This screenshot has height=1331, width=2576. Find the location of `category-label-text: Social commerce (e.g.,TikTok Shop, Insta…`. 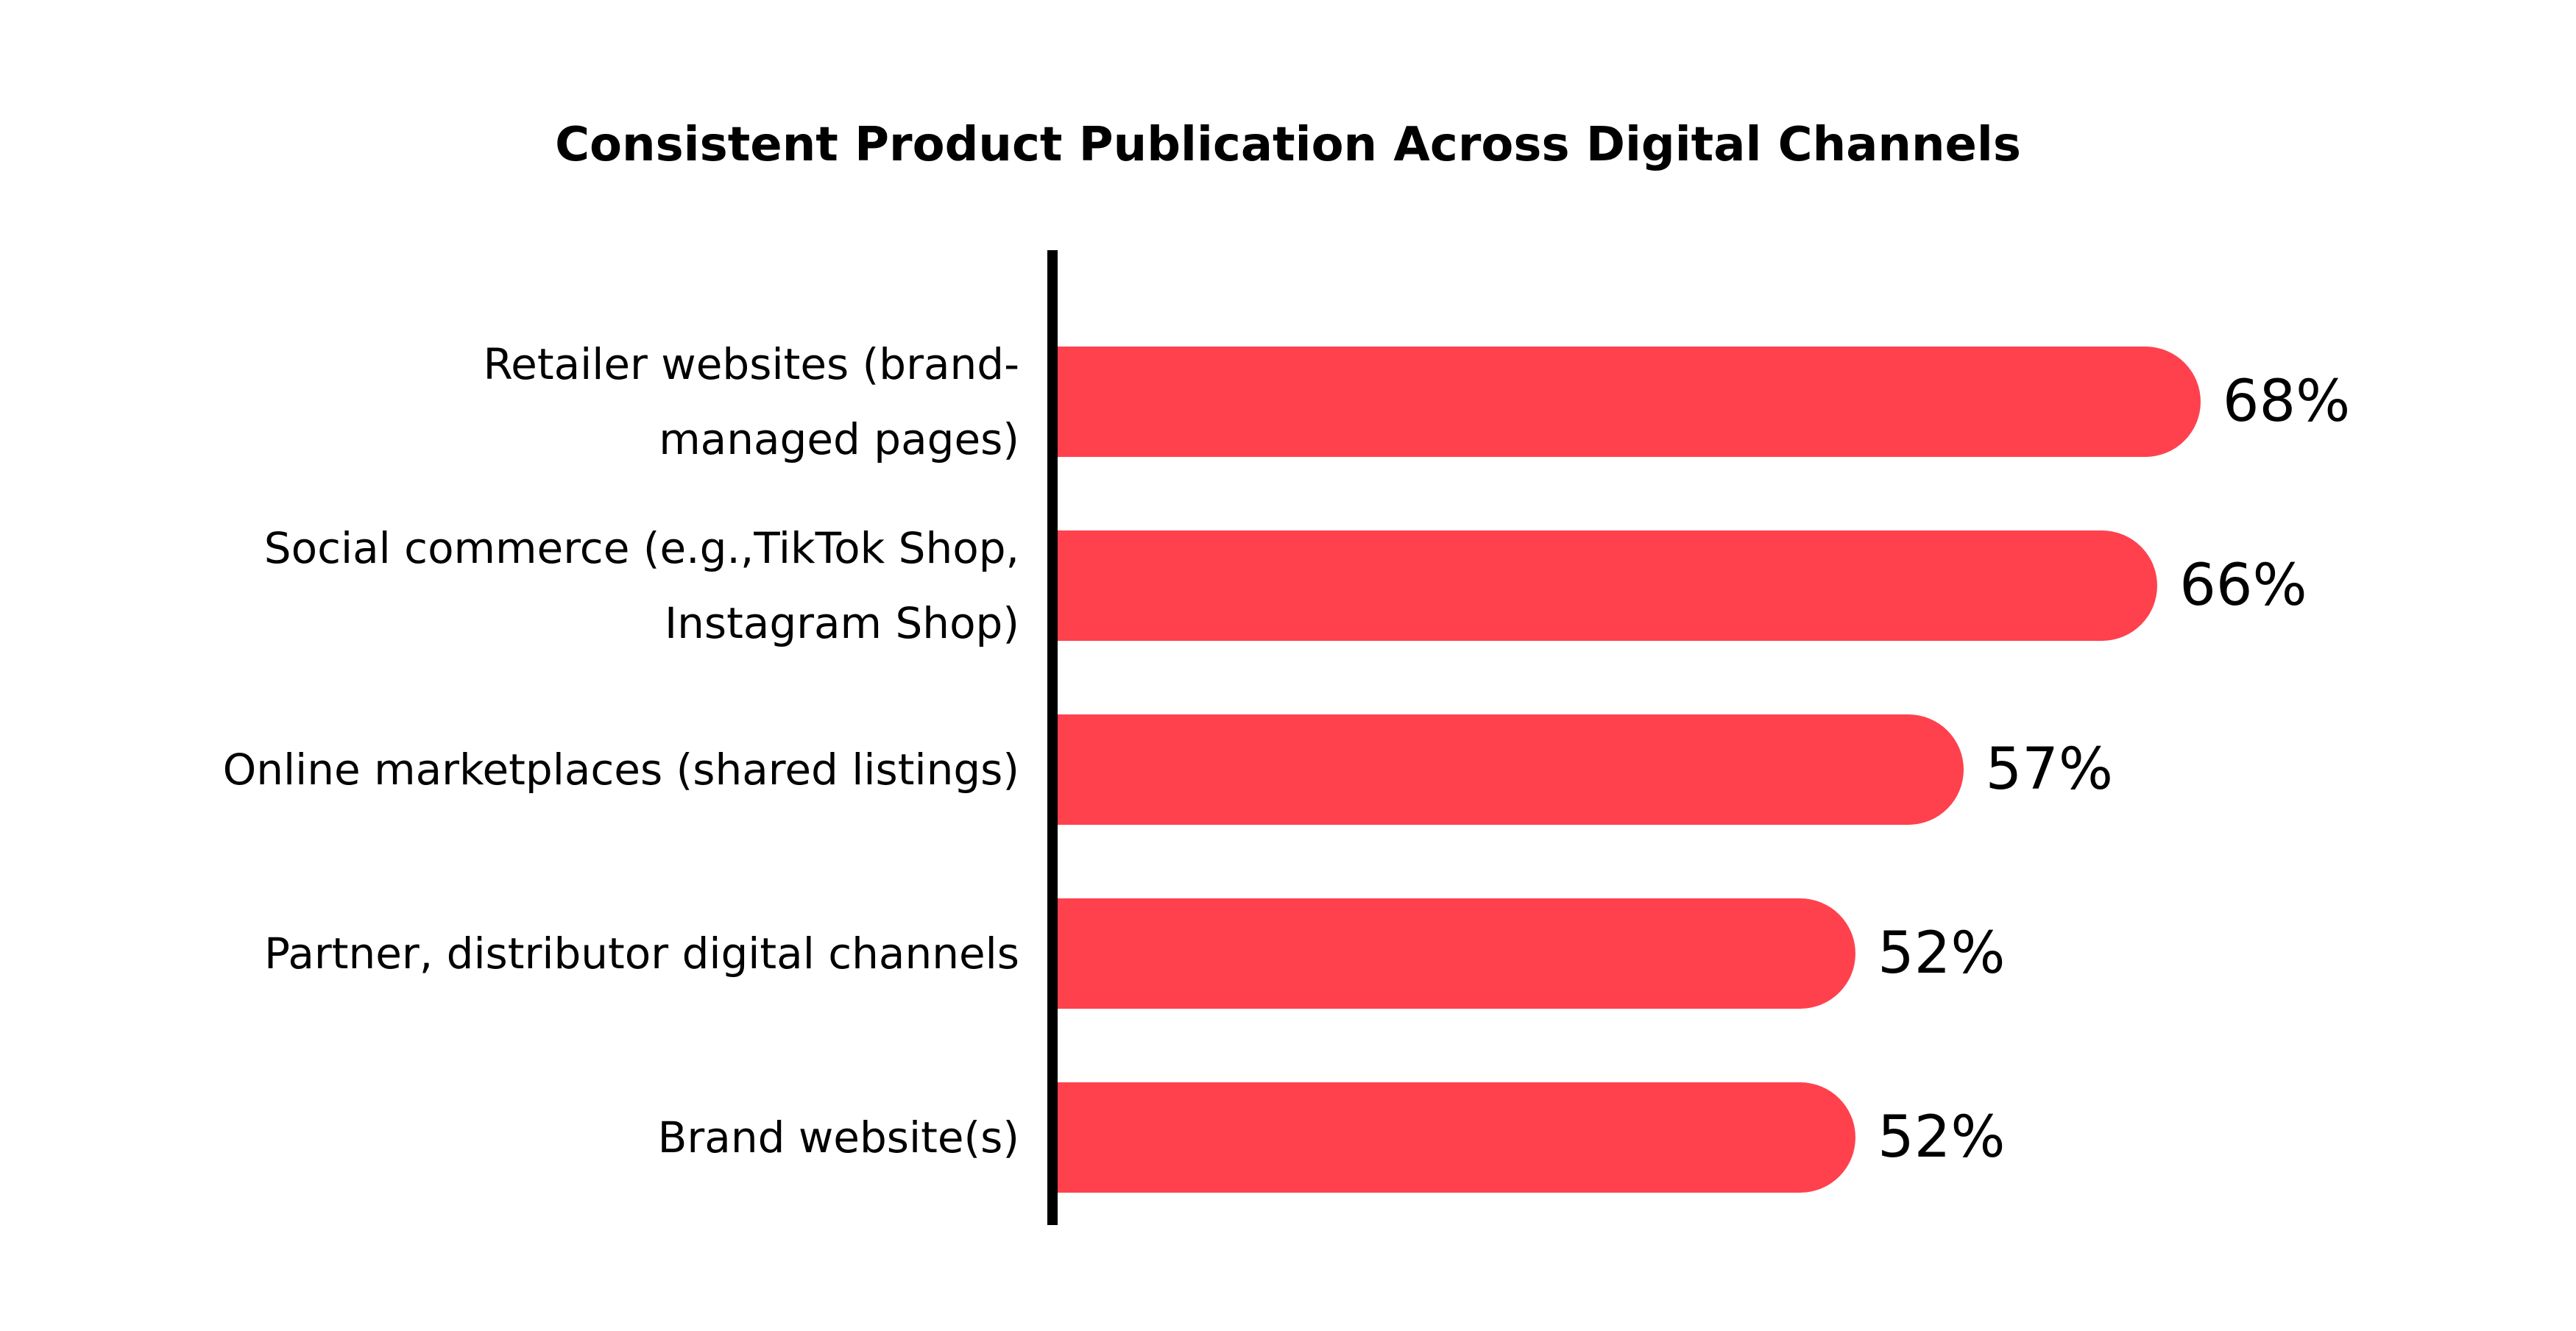

category-label-text: Social commerce (e.g.,TikTok Shop, Insta… is located at coordinates (641, 585).